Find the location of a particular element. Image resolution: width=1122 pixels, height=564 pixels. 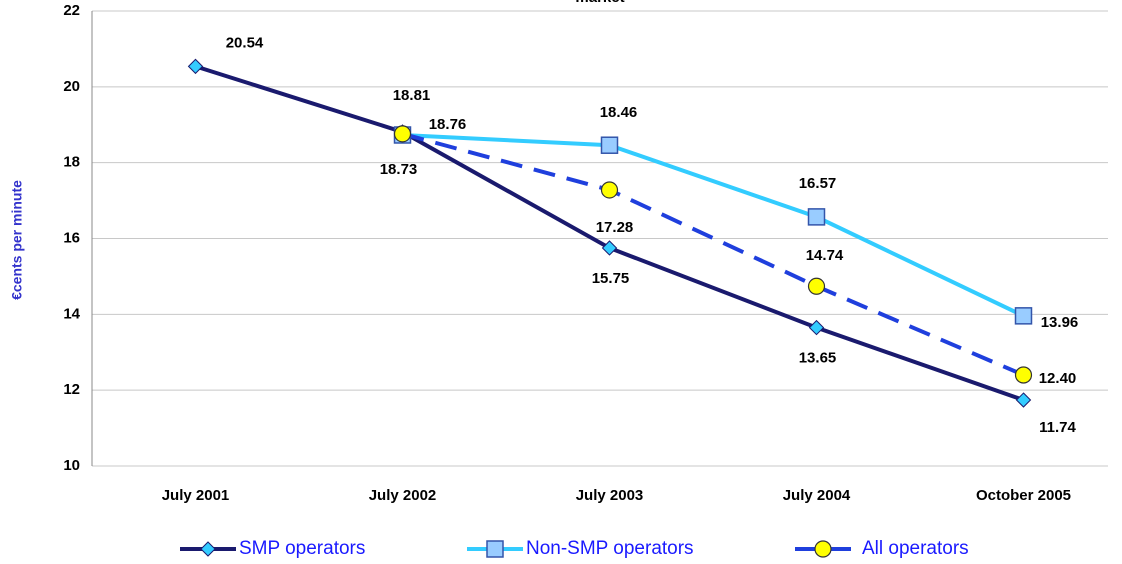

data-label: 13.65 is located at coordinates (818, 358).